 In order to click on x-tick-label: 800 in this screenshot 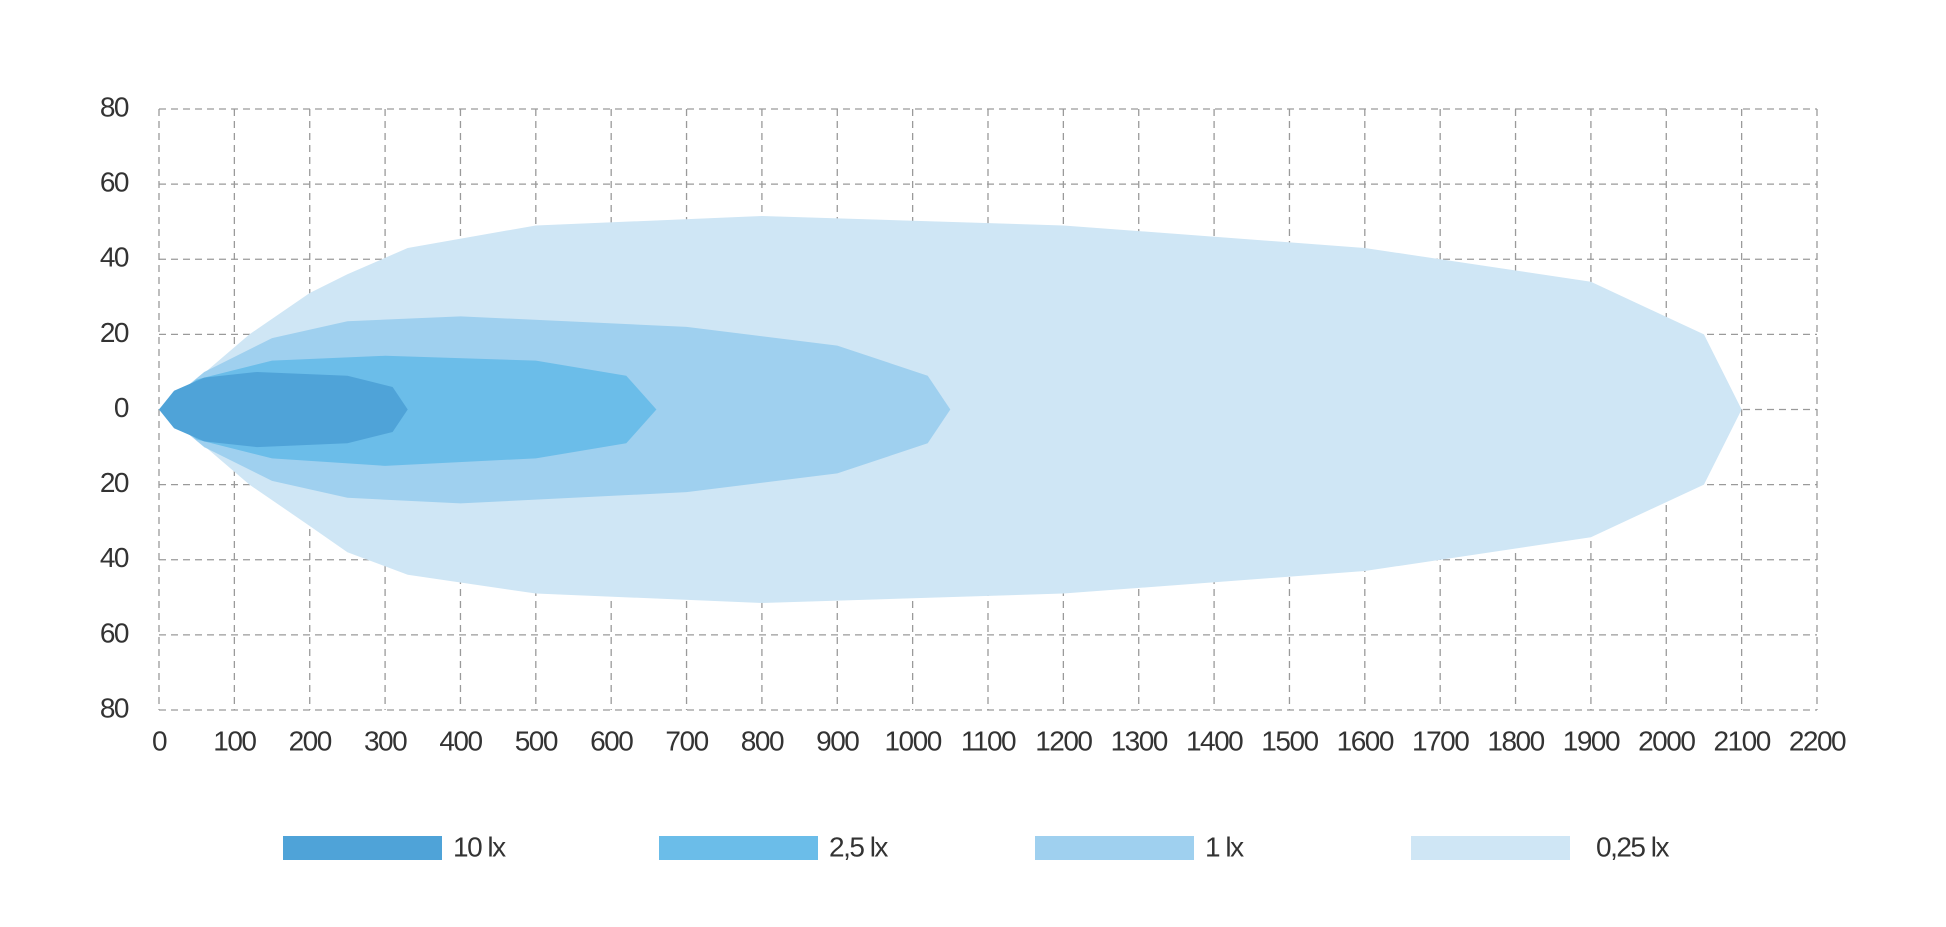, I will do `click(762, 740)`.